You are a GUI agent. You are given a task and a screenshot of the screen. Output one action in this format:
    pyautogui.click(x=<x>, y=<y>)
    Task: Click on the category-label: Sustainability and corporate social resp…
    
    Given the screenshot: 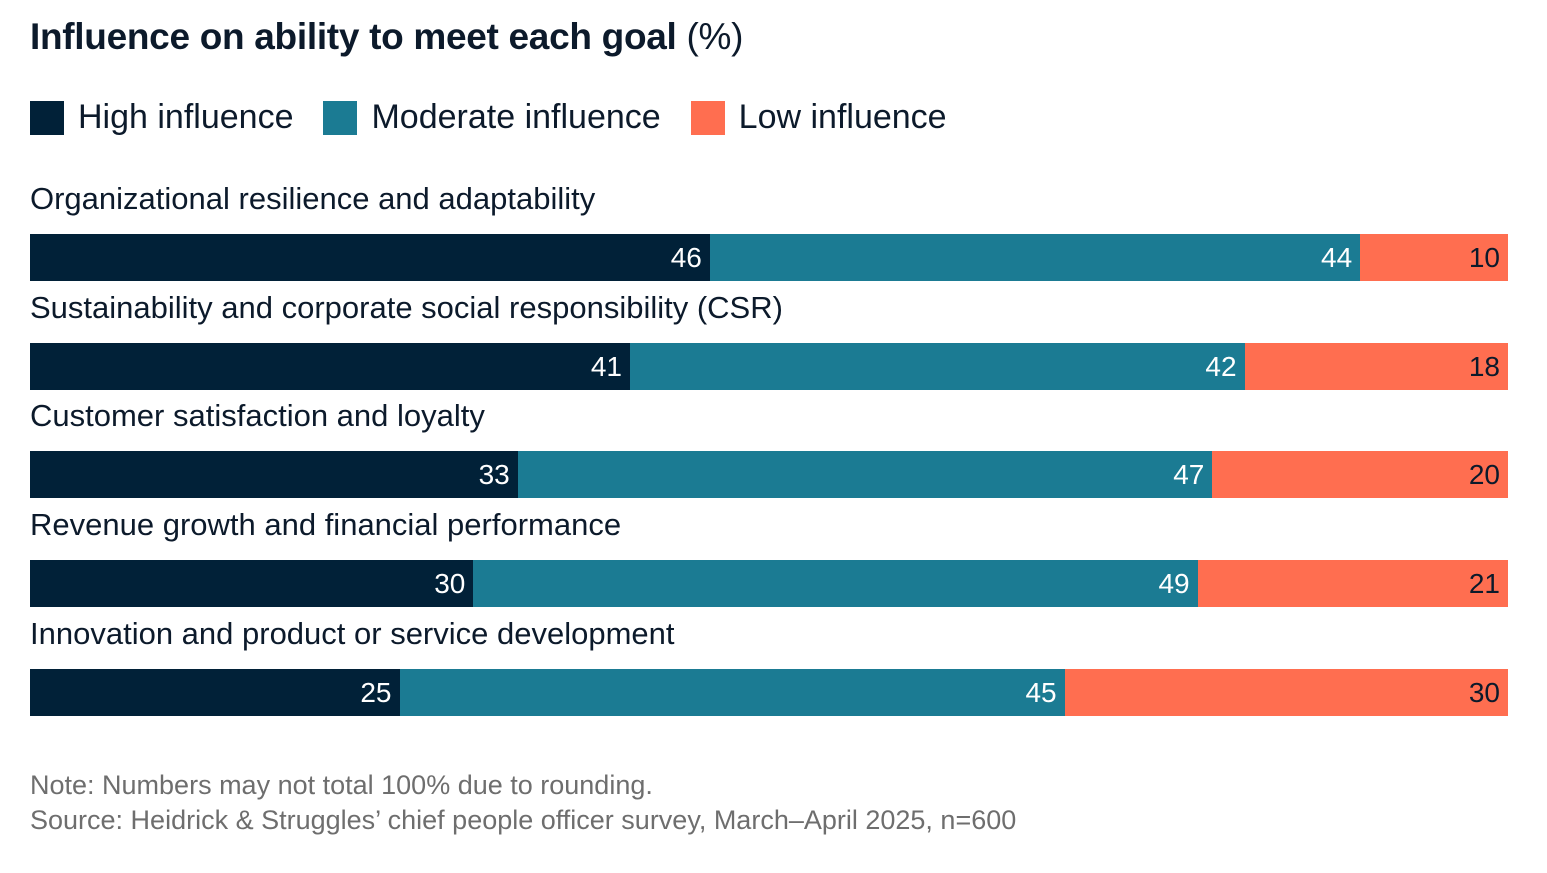 What is the action you would take?
    pyautogui.click(x=406, y=307)
    